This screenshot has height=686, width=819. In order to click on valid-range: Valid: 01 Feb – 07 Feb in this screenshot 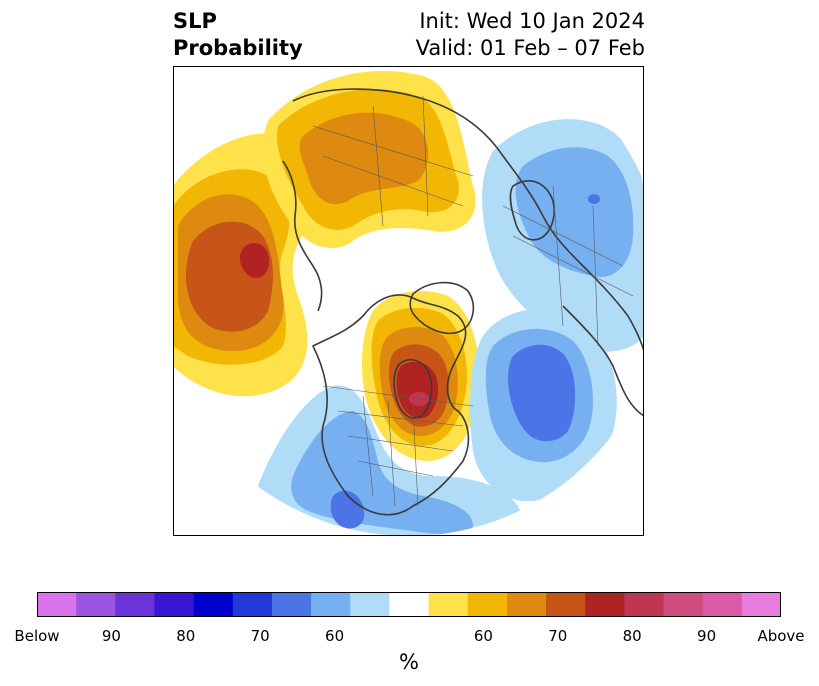, I will do `click(530, 48)`.